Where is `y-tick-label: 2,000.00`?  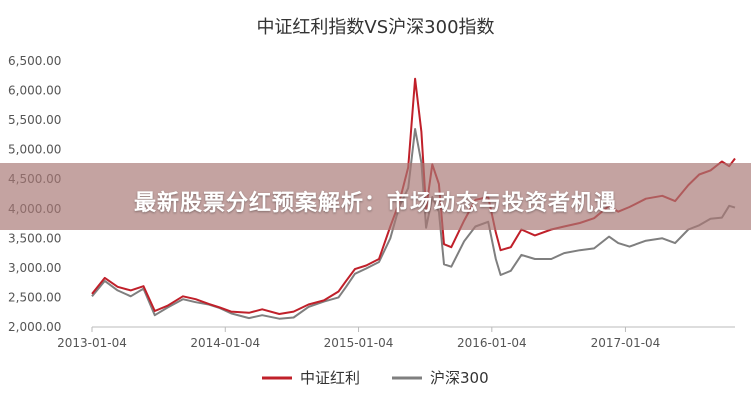
y-tick-label: 2,000.00 is located at coordinates (34, 327).